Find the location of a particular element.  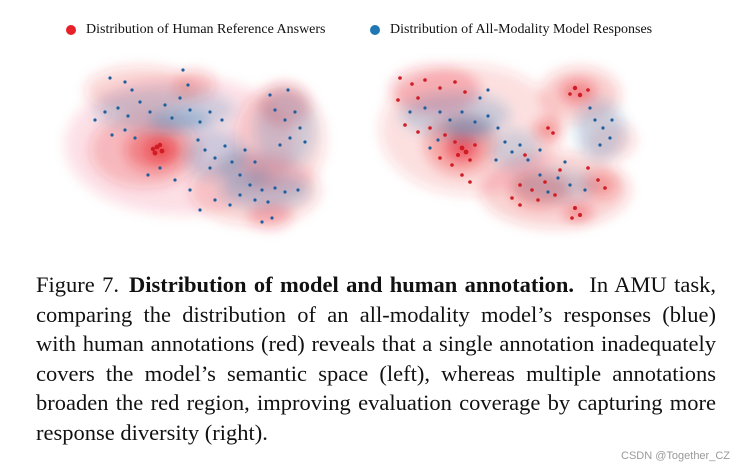

right-density-plot is located at coordinates (507, 146).